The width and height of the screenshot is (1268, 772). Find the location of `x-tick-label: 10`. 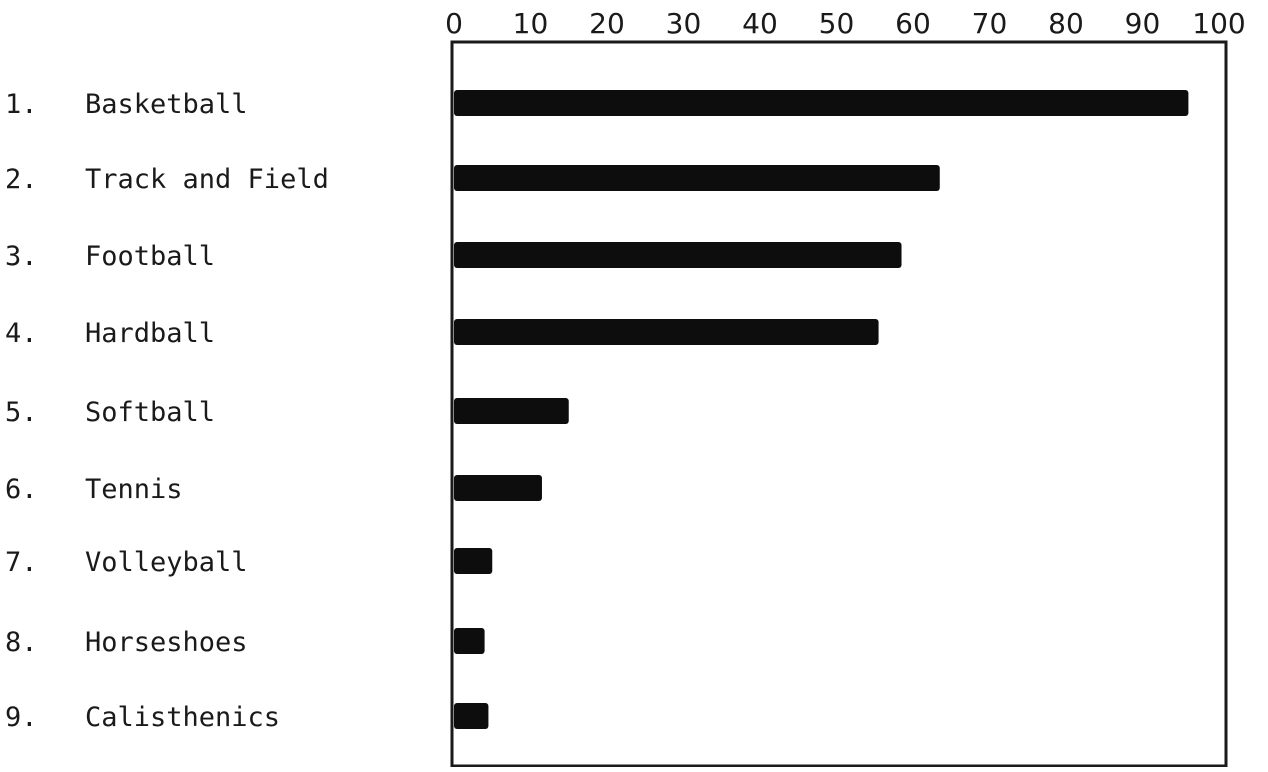

x-tick-label: 10 is located at coordinates (531, 23).